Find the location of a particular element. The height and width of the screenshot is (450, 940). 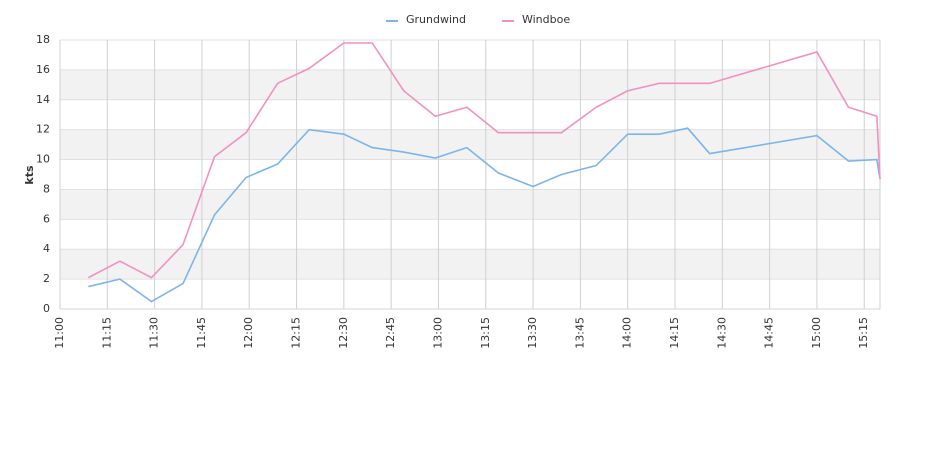

x-tick-label: 11:15 is located at coordinates (106, 333).